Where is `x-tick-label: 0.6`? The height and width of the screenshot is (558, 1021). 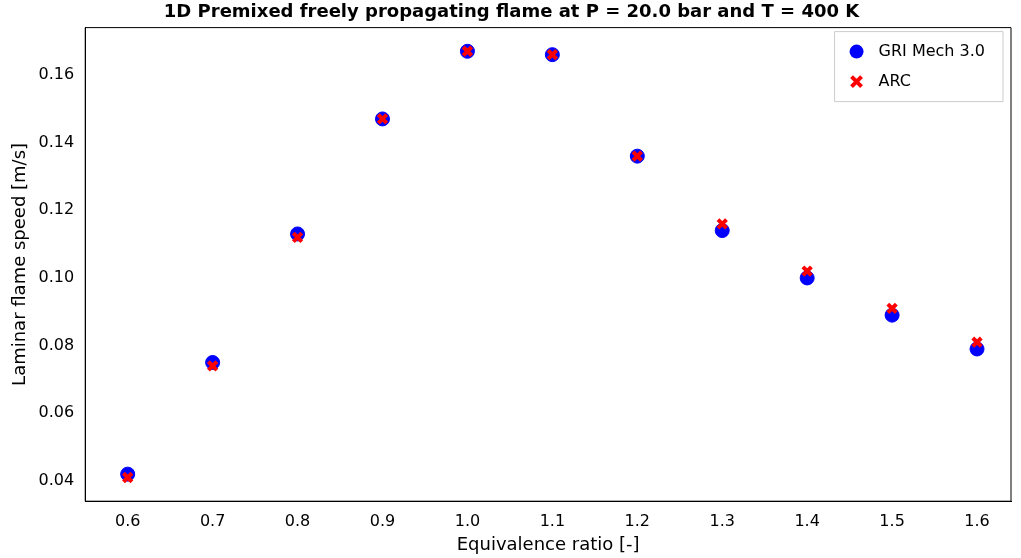
x-tick-label: 0.6 is located at coordinates (127, 520).